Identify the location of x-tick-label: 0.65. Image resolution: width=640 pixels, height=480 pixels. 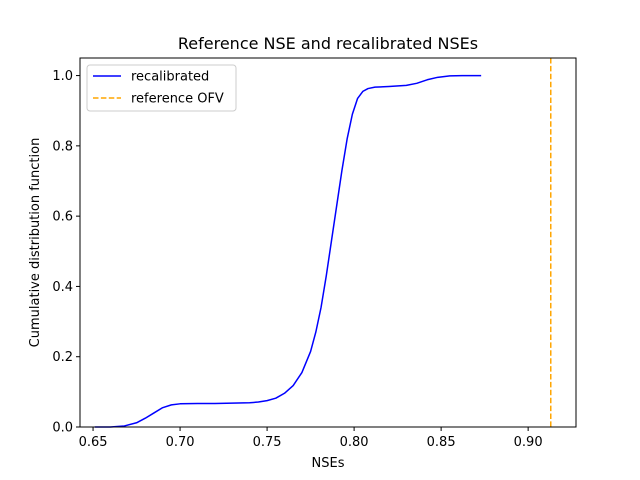
(93, 442).